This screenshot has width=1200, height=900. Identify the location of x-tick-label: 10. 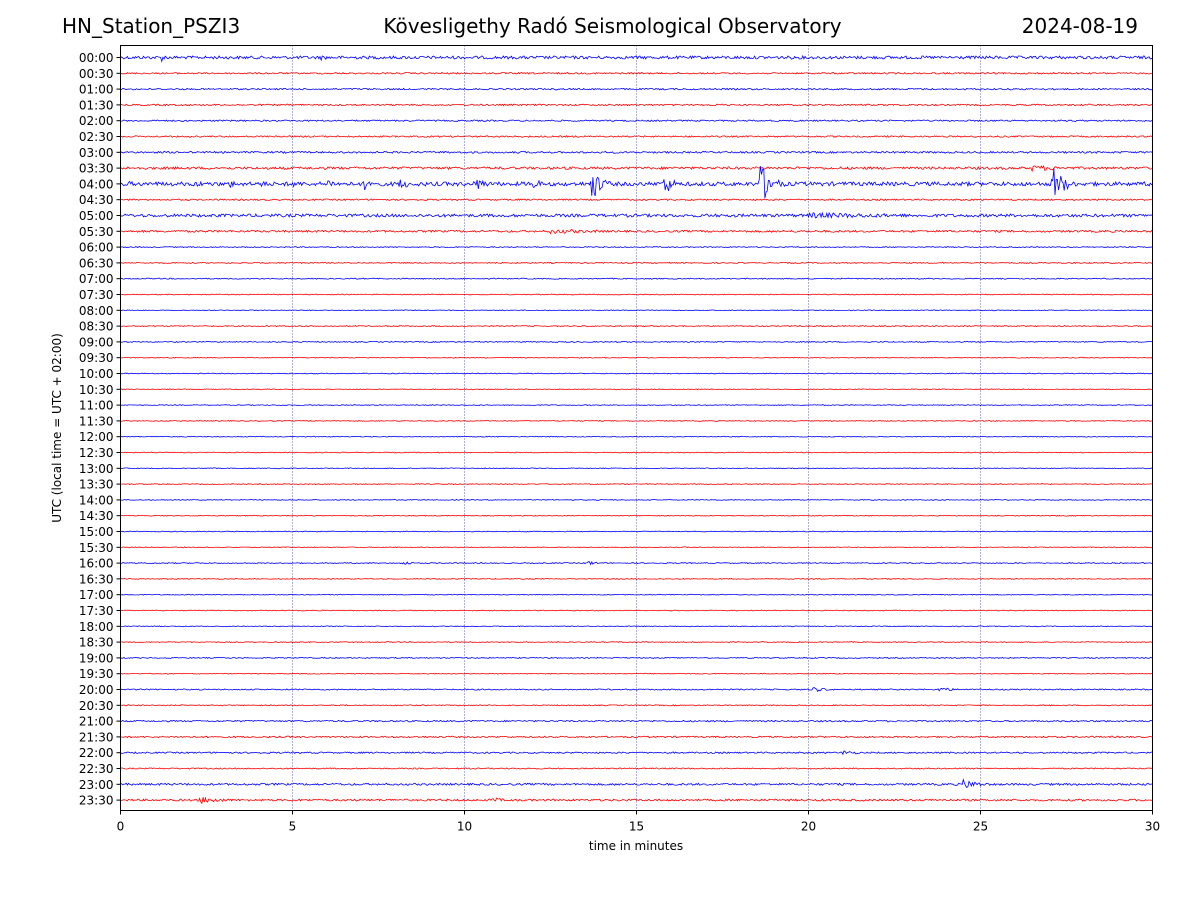
(464, 827).